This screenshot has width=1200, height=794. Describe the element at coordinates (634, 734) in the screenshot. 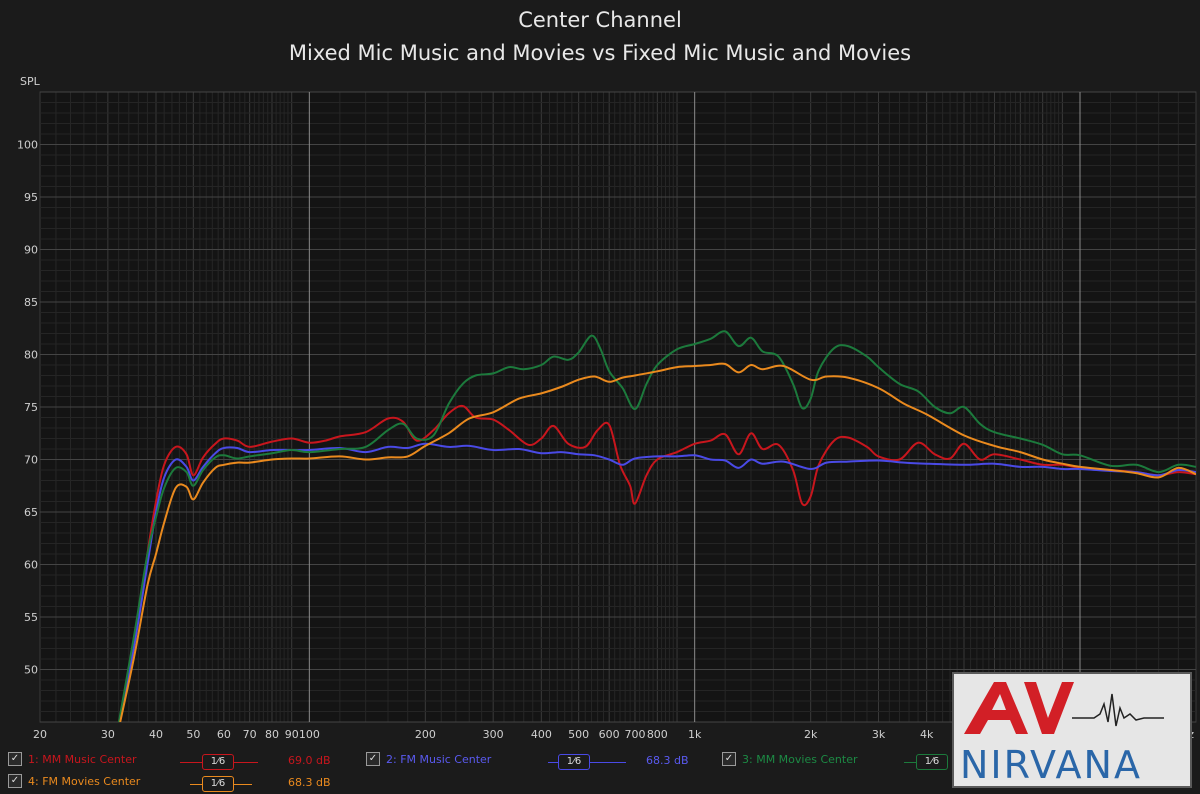

I see `x-tick-label: 700` at that location.